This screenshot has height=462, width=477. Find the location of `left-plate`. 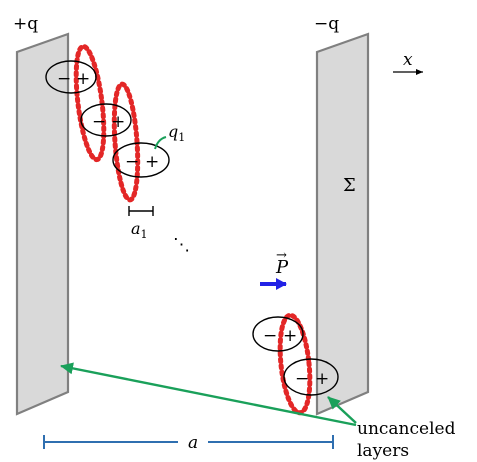

left-plate is located at coordinates (42, 224).